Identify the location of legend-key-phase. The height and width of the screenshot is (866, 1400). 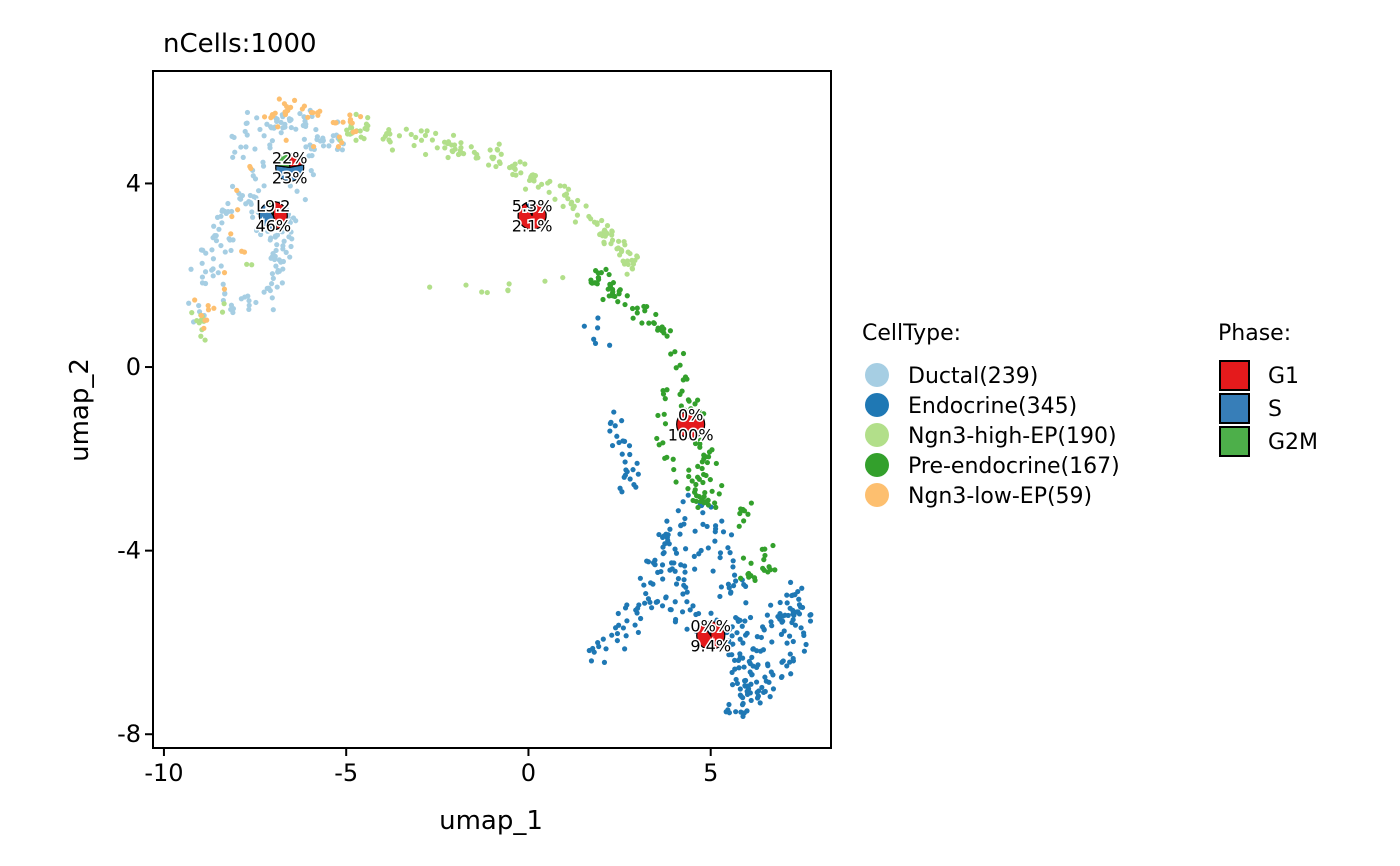
(1234, 375).